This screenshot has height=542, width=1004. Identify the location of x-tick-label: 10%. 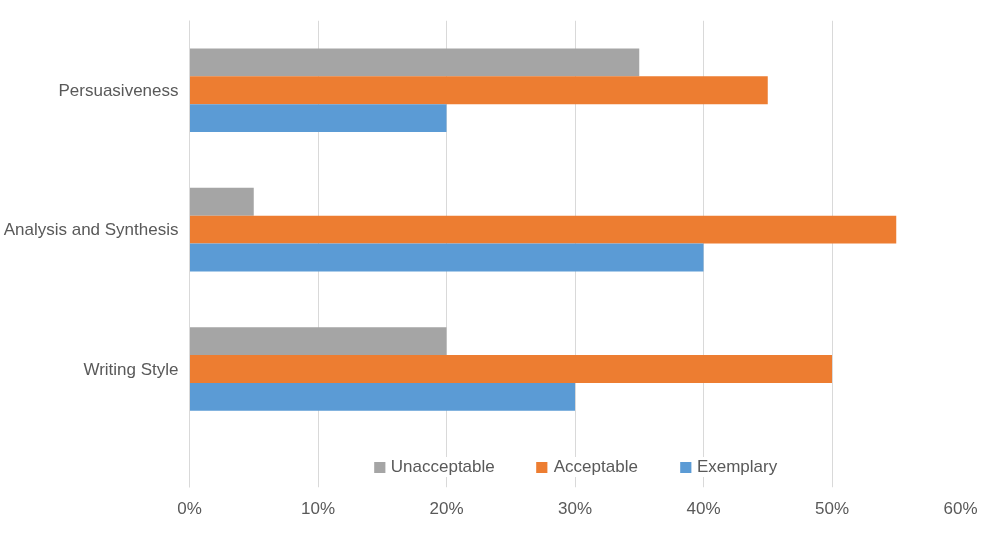
(318, 508).